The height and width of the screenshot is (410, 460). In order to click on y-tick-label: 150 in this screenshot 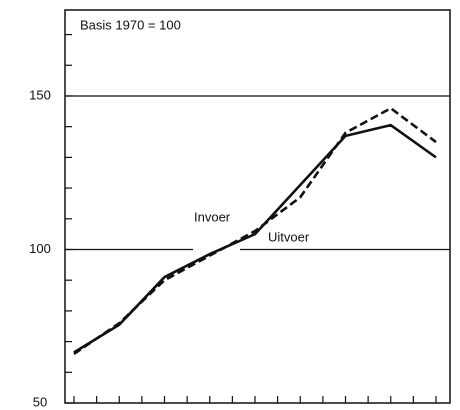, I will do `click(40, 94)`.